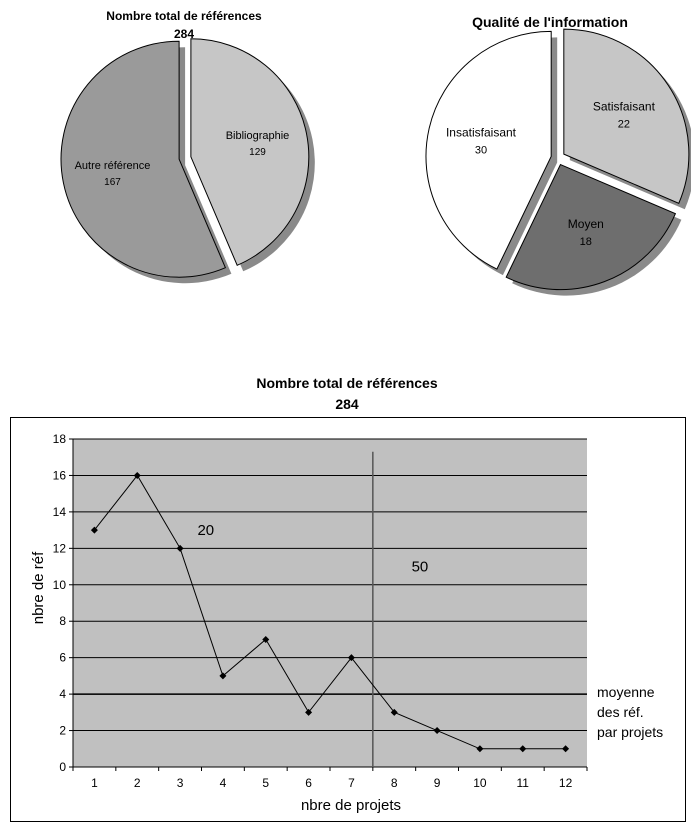 This screenshot has width=691, height=827. What do you see at coordinates (437, 783) in the screenshot?
I see `x-tick-label-8: 9` at bounding box center [437, 783].